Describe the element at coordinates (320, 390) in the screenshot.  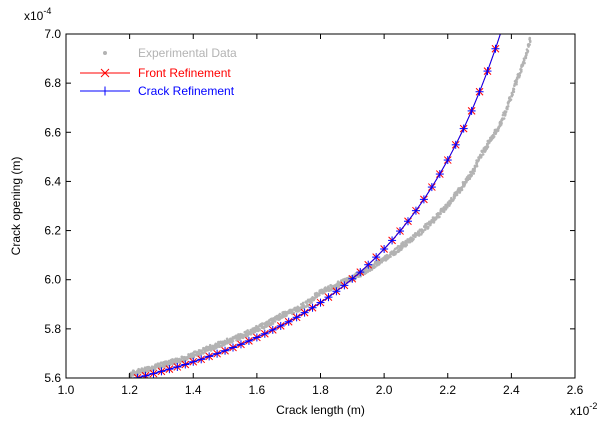
I see `x-tick-label: 1.8` at that location.